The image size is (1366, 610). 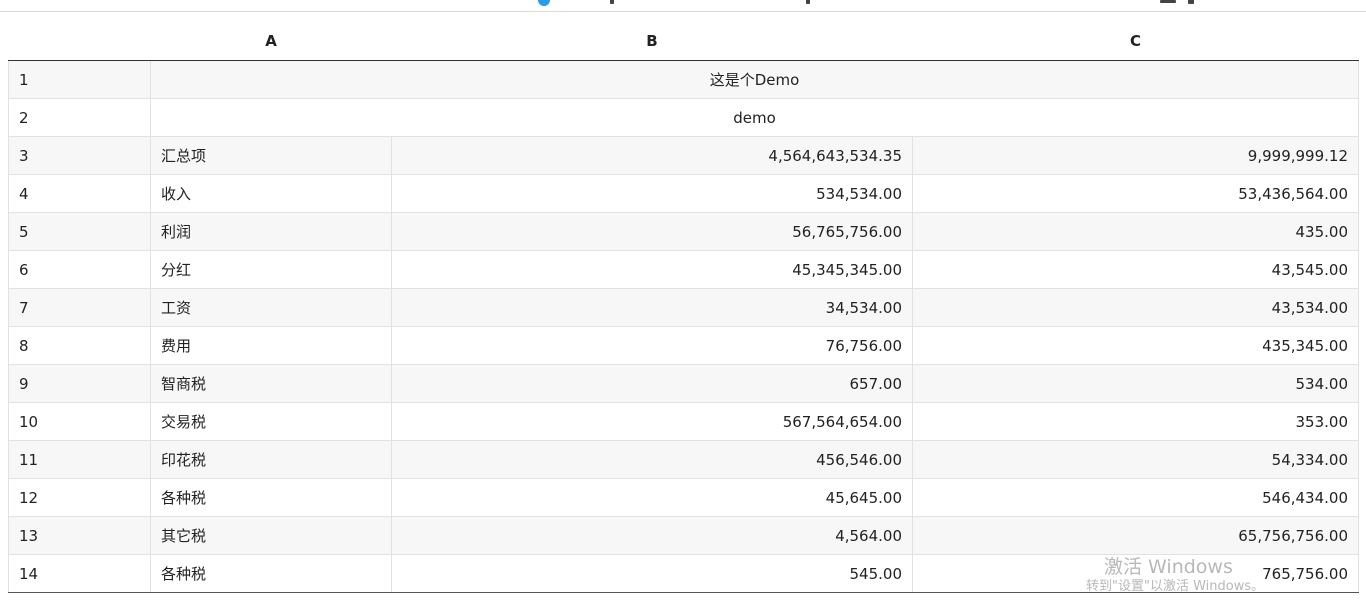 What do you see at coordinates (79, 41) in the screenshot?
I see `column-header-row-number` at bounding box center [79, 41].